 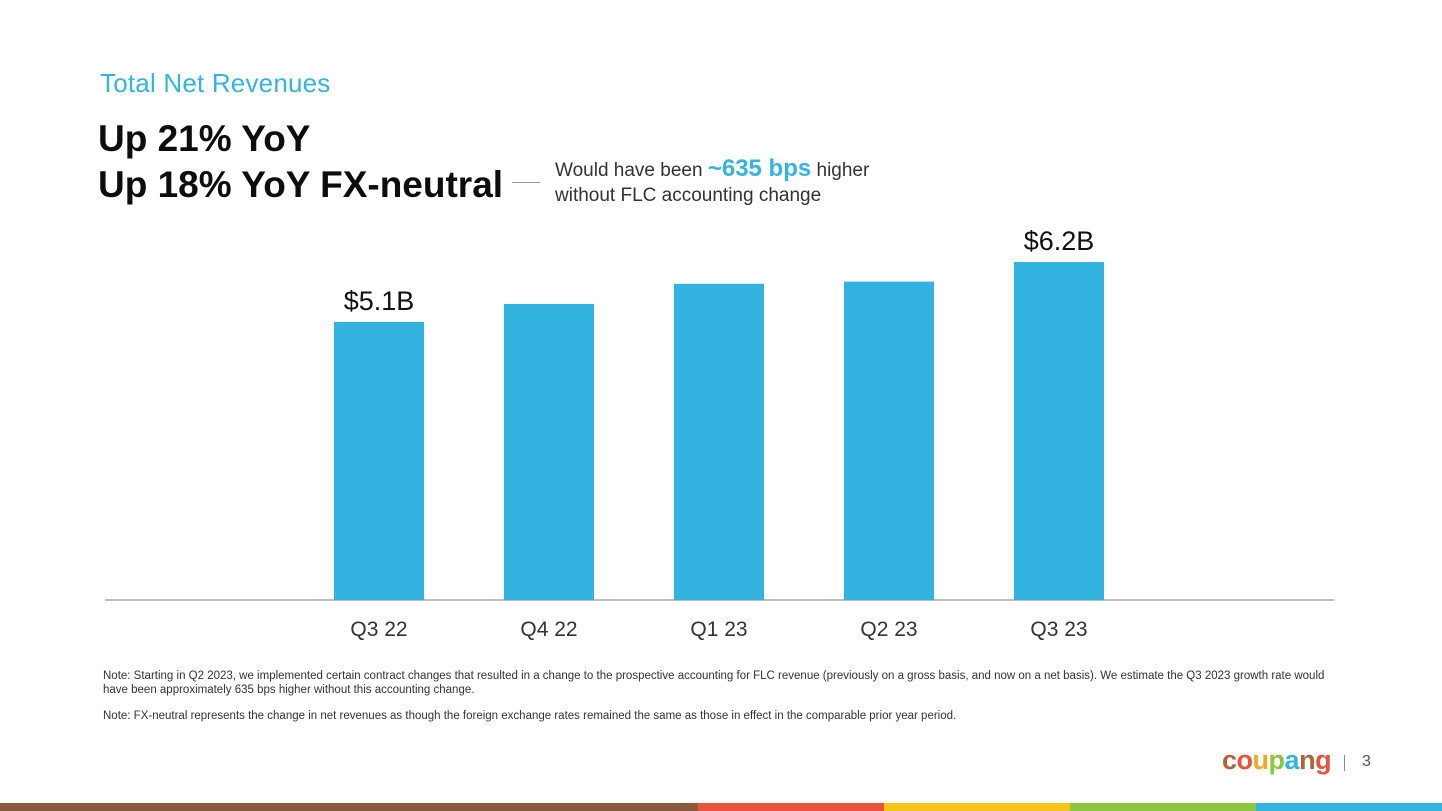 What do you see at coordinates (301, 184) in the screenshot?
I see `headline-line-2: Up 18% YoY FX-neutral` at bounding box center [301, 184].